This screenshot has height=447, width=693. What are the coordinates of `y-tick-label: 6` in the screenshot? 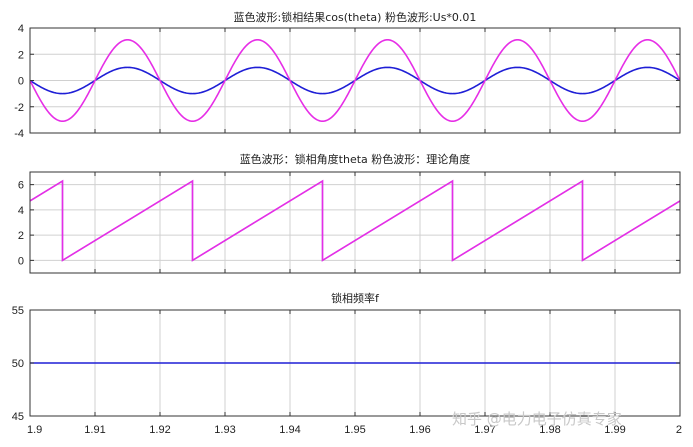 It's located at (21, 186).